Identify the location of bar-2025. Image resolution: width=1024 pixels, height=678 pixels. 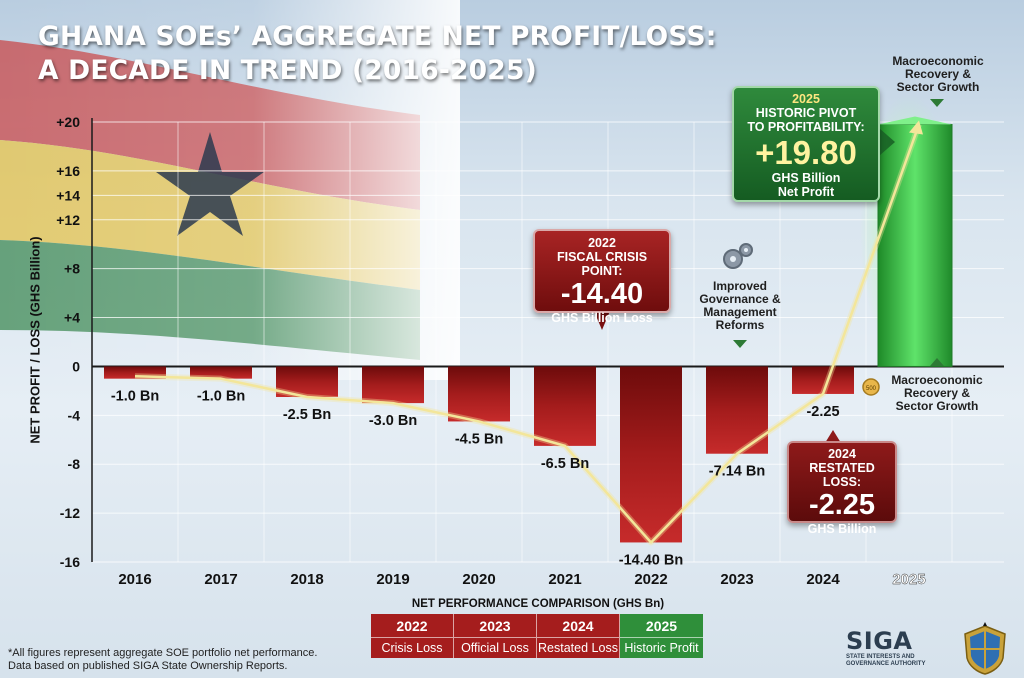
(915, 245).